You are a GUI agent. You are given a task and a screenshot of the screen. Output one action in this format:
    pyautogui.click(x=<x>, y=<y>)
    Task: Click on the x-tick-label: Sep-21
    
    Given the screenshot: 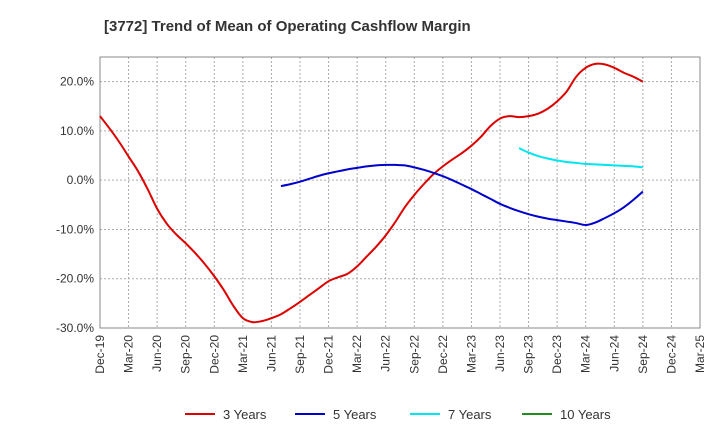 What is the action you would take?
    pyautogui.click(x=300, y=354)
    